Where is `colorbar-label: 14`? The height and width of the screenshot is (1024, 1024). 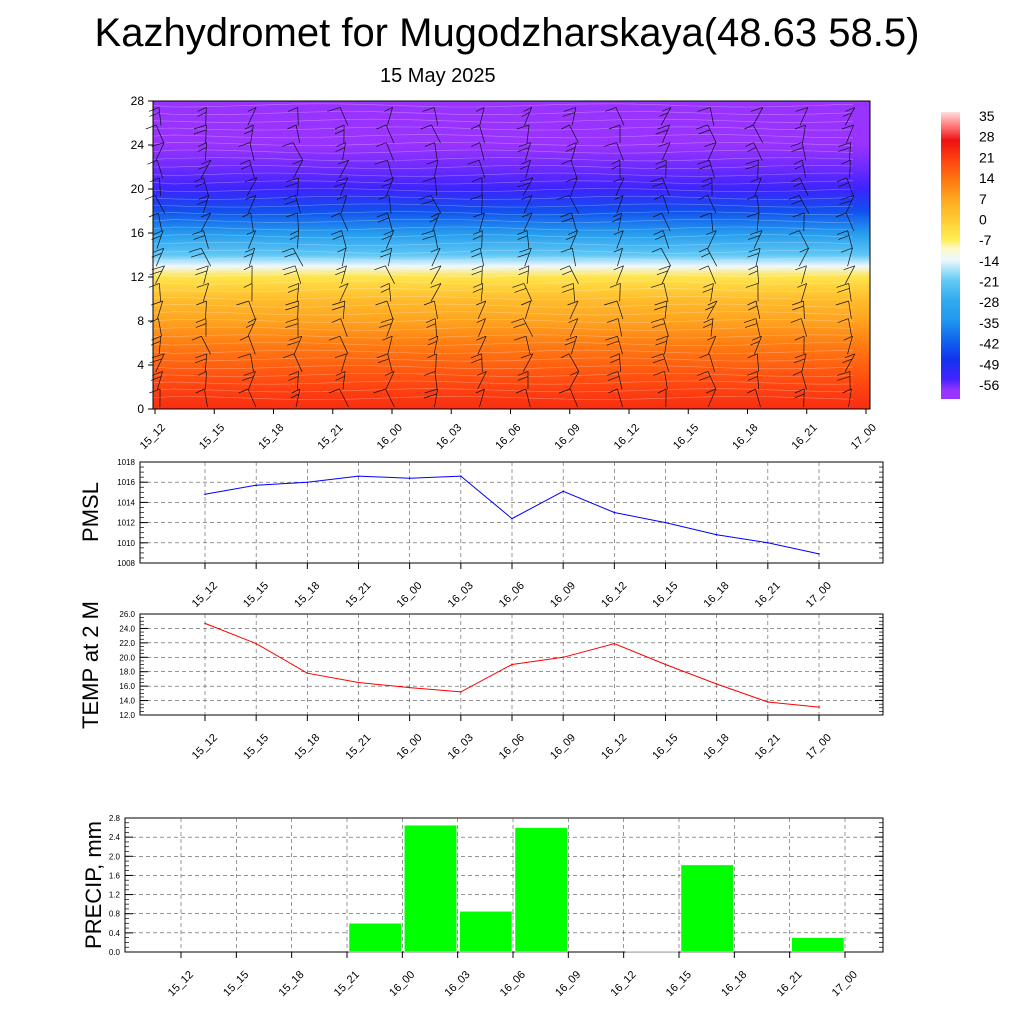
colorbar-label: 14 is located at coordinates (987, 178).